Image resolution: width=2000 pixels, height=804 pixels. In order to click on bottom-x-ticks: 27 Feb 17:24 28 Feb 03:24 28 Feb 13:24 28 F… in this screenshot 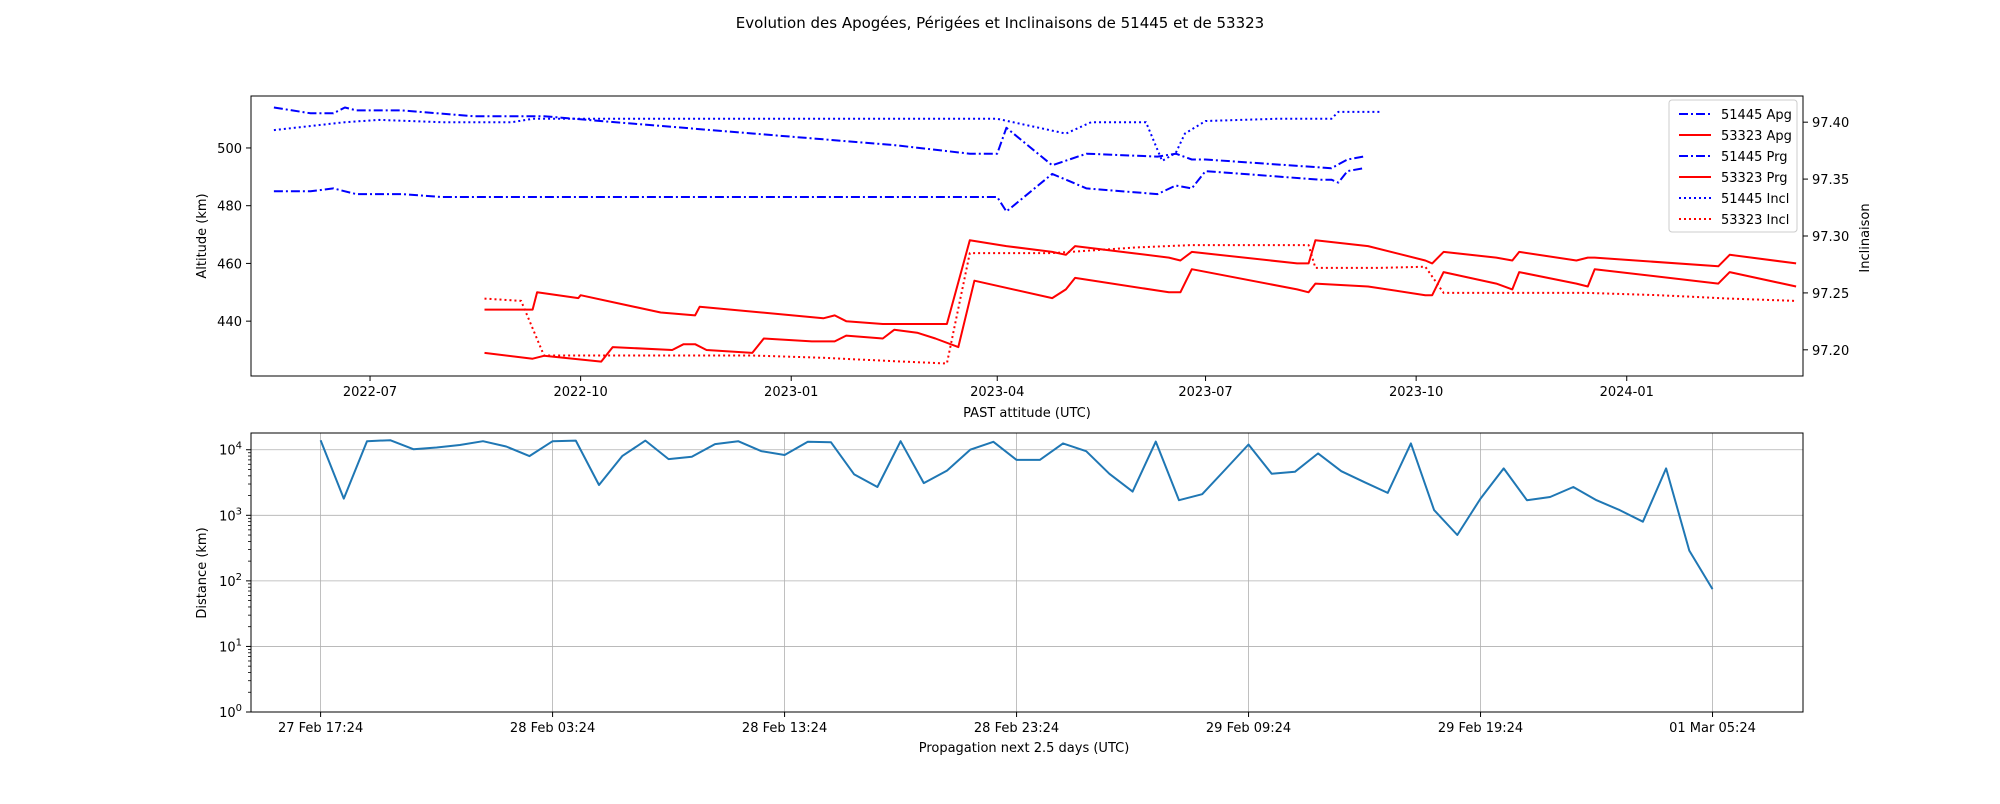, I will do `click(1017, 724)`.